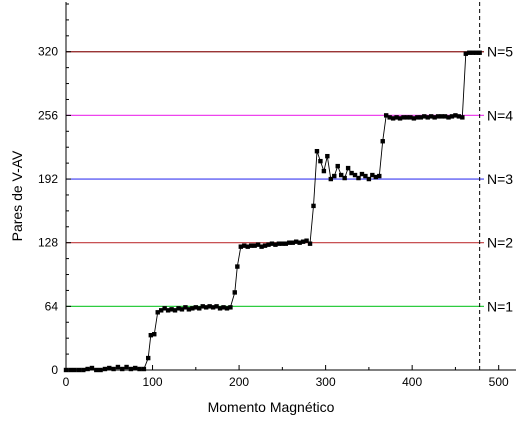  What do you see at coordinates (412, 382) in the screenshot?
I see `x-tick-label: 400` at bounding box center [412, 382].